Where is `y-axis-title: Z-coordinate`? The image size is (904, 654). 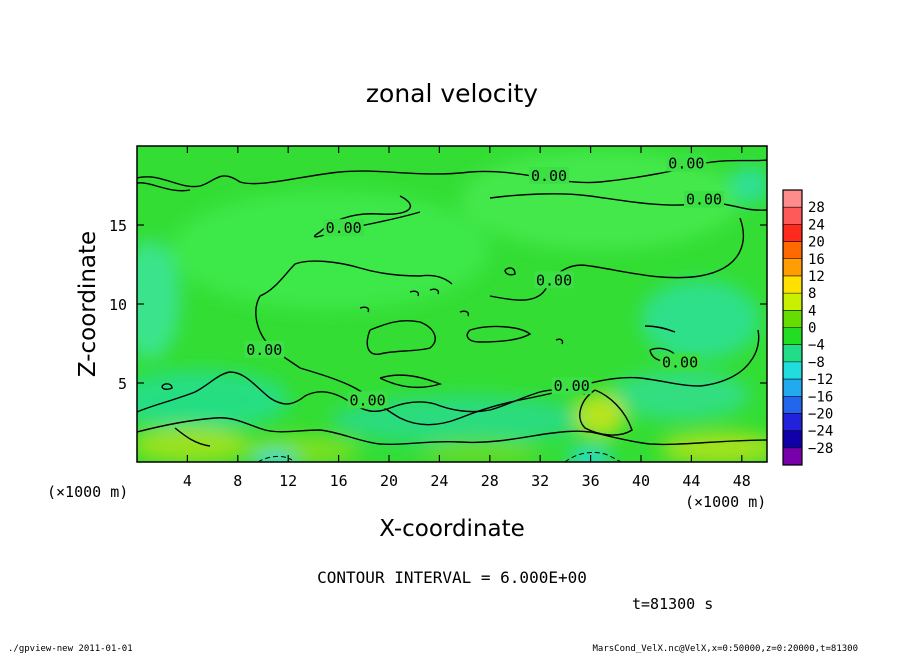
y-axis-title: Z-coordinate is located at coordinates (88, 304).